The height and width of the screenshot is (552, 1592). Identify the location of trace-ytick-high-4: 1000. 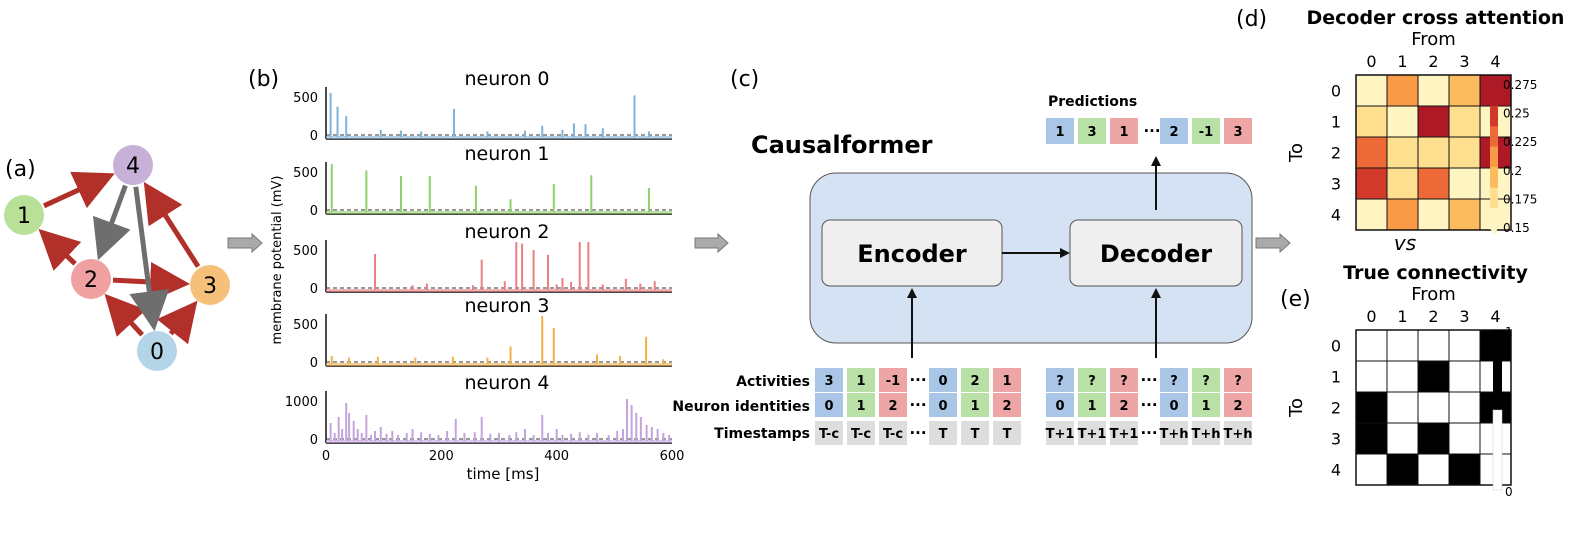
(301, 402).